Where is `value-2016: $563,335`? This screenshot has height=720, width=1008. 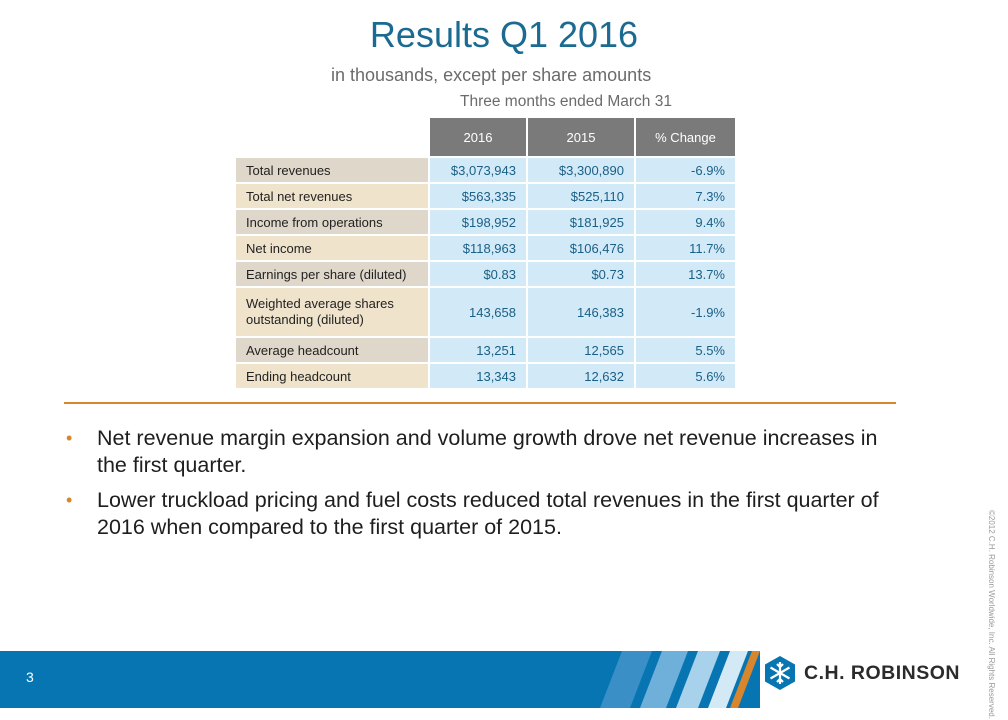 value-2016: $563,335 is located at coordinates (478, 196).